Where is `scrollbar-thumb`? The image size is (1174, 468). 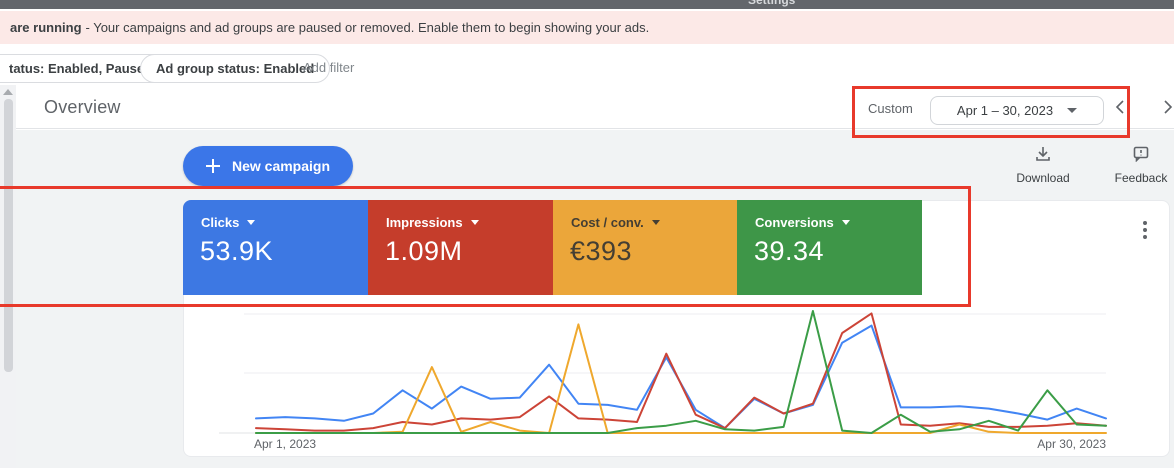 scrollbar-thumb is located at coordinates (8, 235).